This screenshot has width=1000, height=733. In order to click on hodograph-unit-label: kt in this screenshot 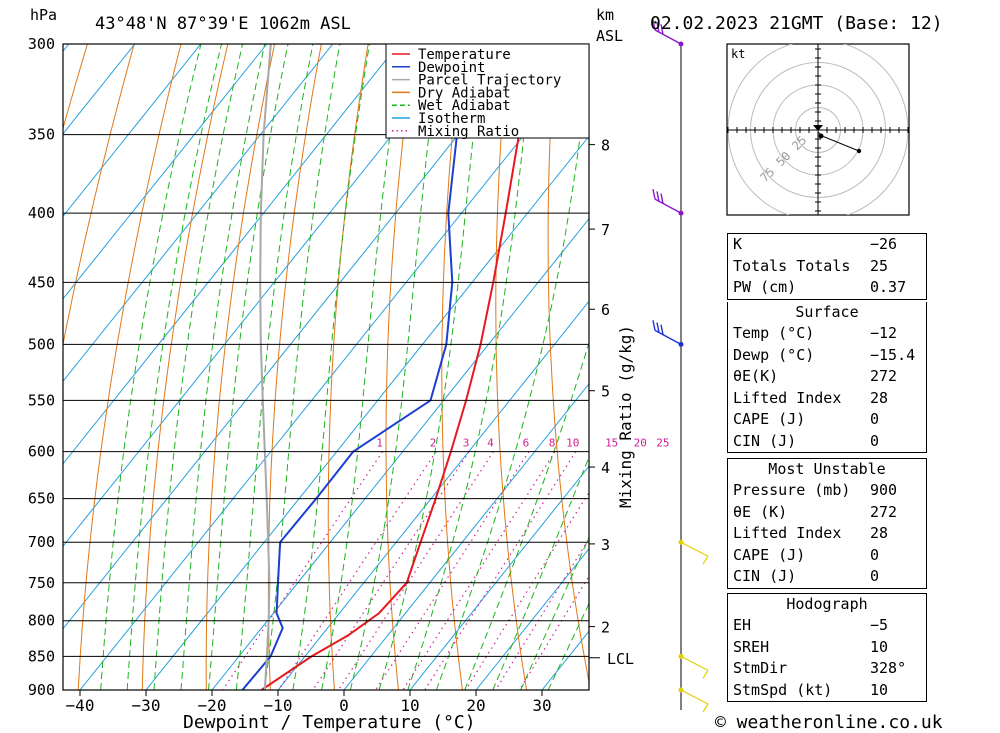, I will do `click(738, 54)`.